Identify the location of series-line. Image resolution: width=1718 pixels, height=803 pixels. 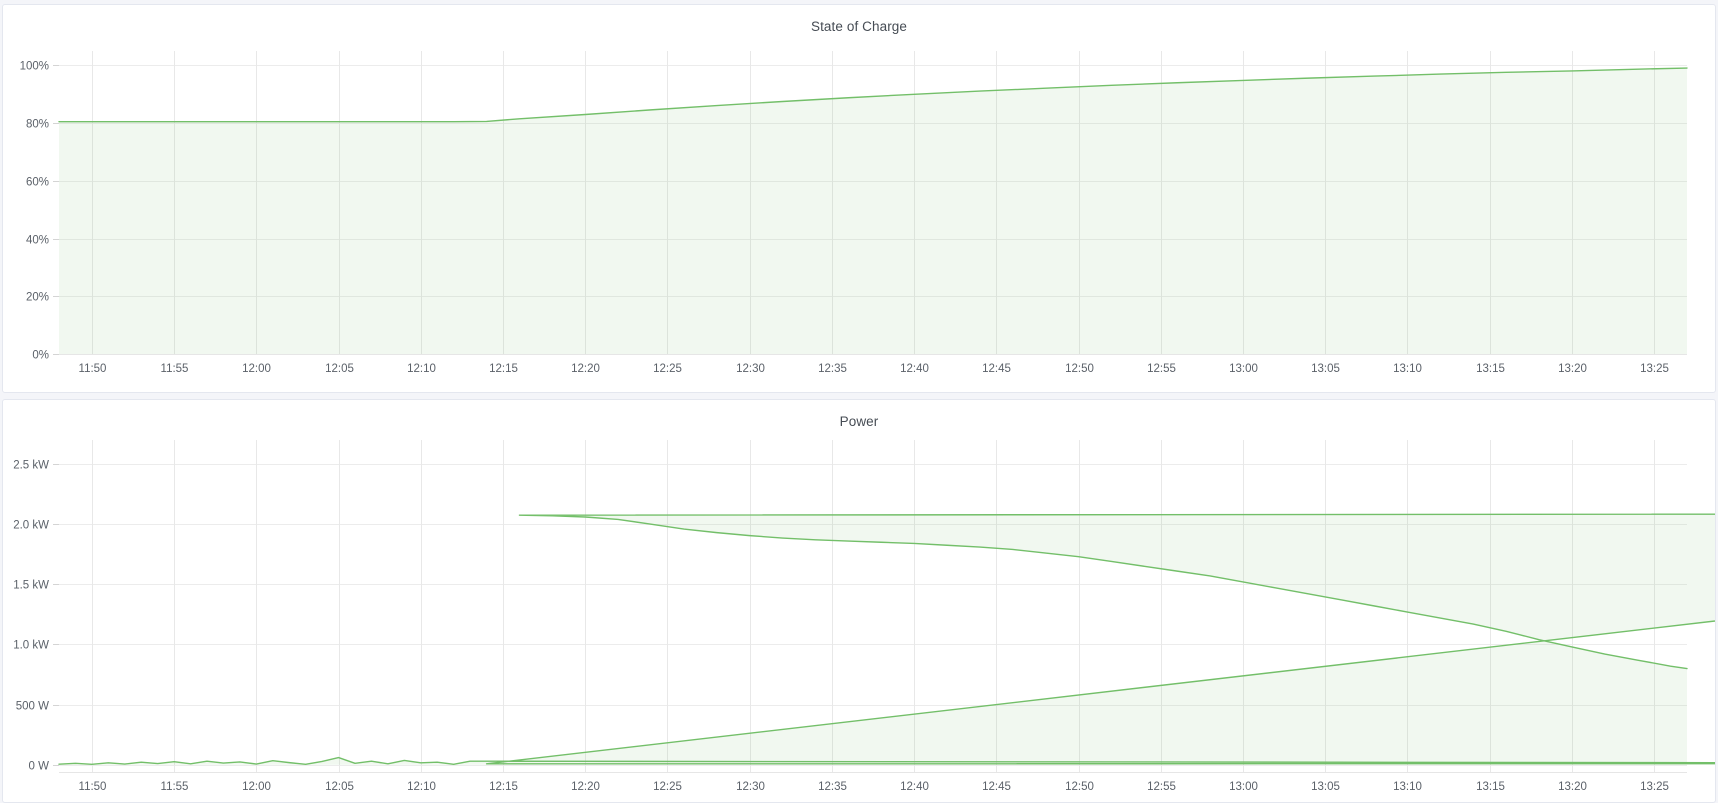
(873, 95).